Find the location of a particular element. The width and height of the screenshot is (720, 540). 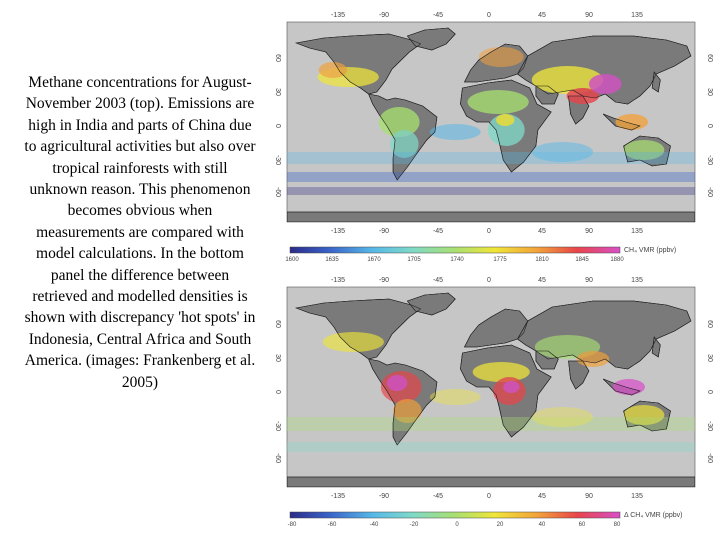

top-map-lat-ticks-left: 60 30 0 -30 -60 is located at coordinates (277, 125).